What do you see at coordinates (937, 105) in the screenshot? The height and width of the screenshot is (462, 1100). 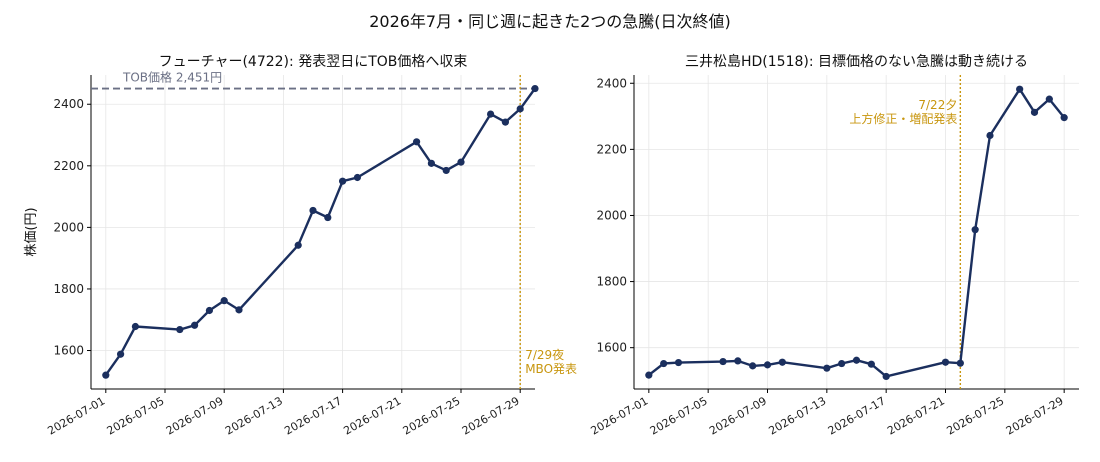 I see `event-label: 7/22夕` at bounding box center [937, 105].